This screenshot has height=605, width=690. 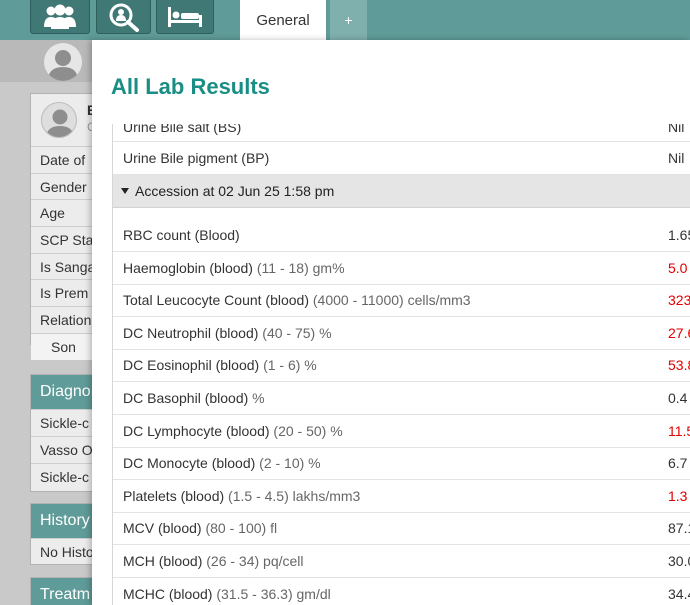 What do you see at coordinates (253, 561) in the screenshot?
I see `lab-test-reference-range: (26 - 34) pq/cell` at bounding box center [253, 561].